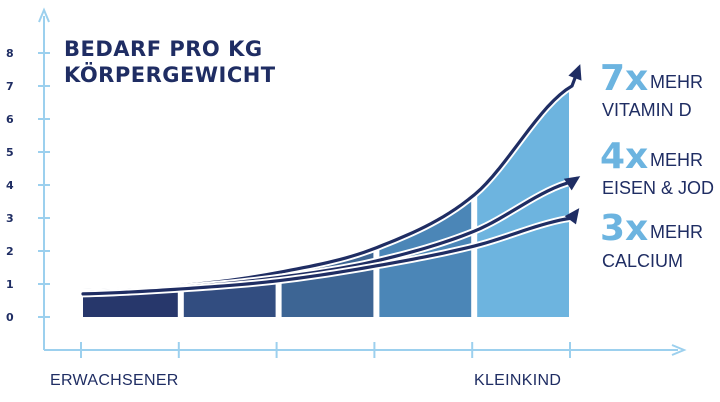  What do you see at coordinates (44, 15) in the screenshot?
I see `y-axis-arrowhead` at bounding box center [44, 15].